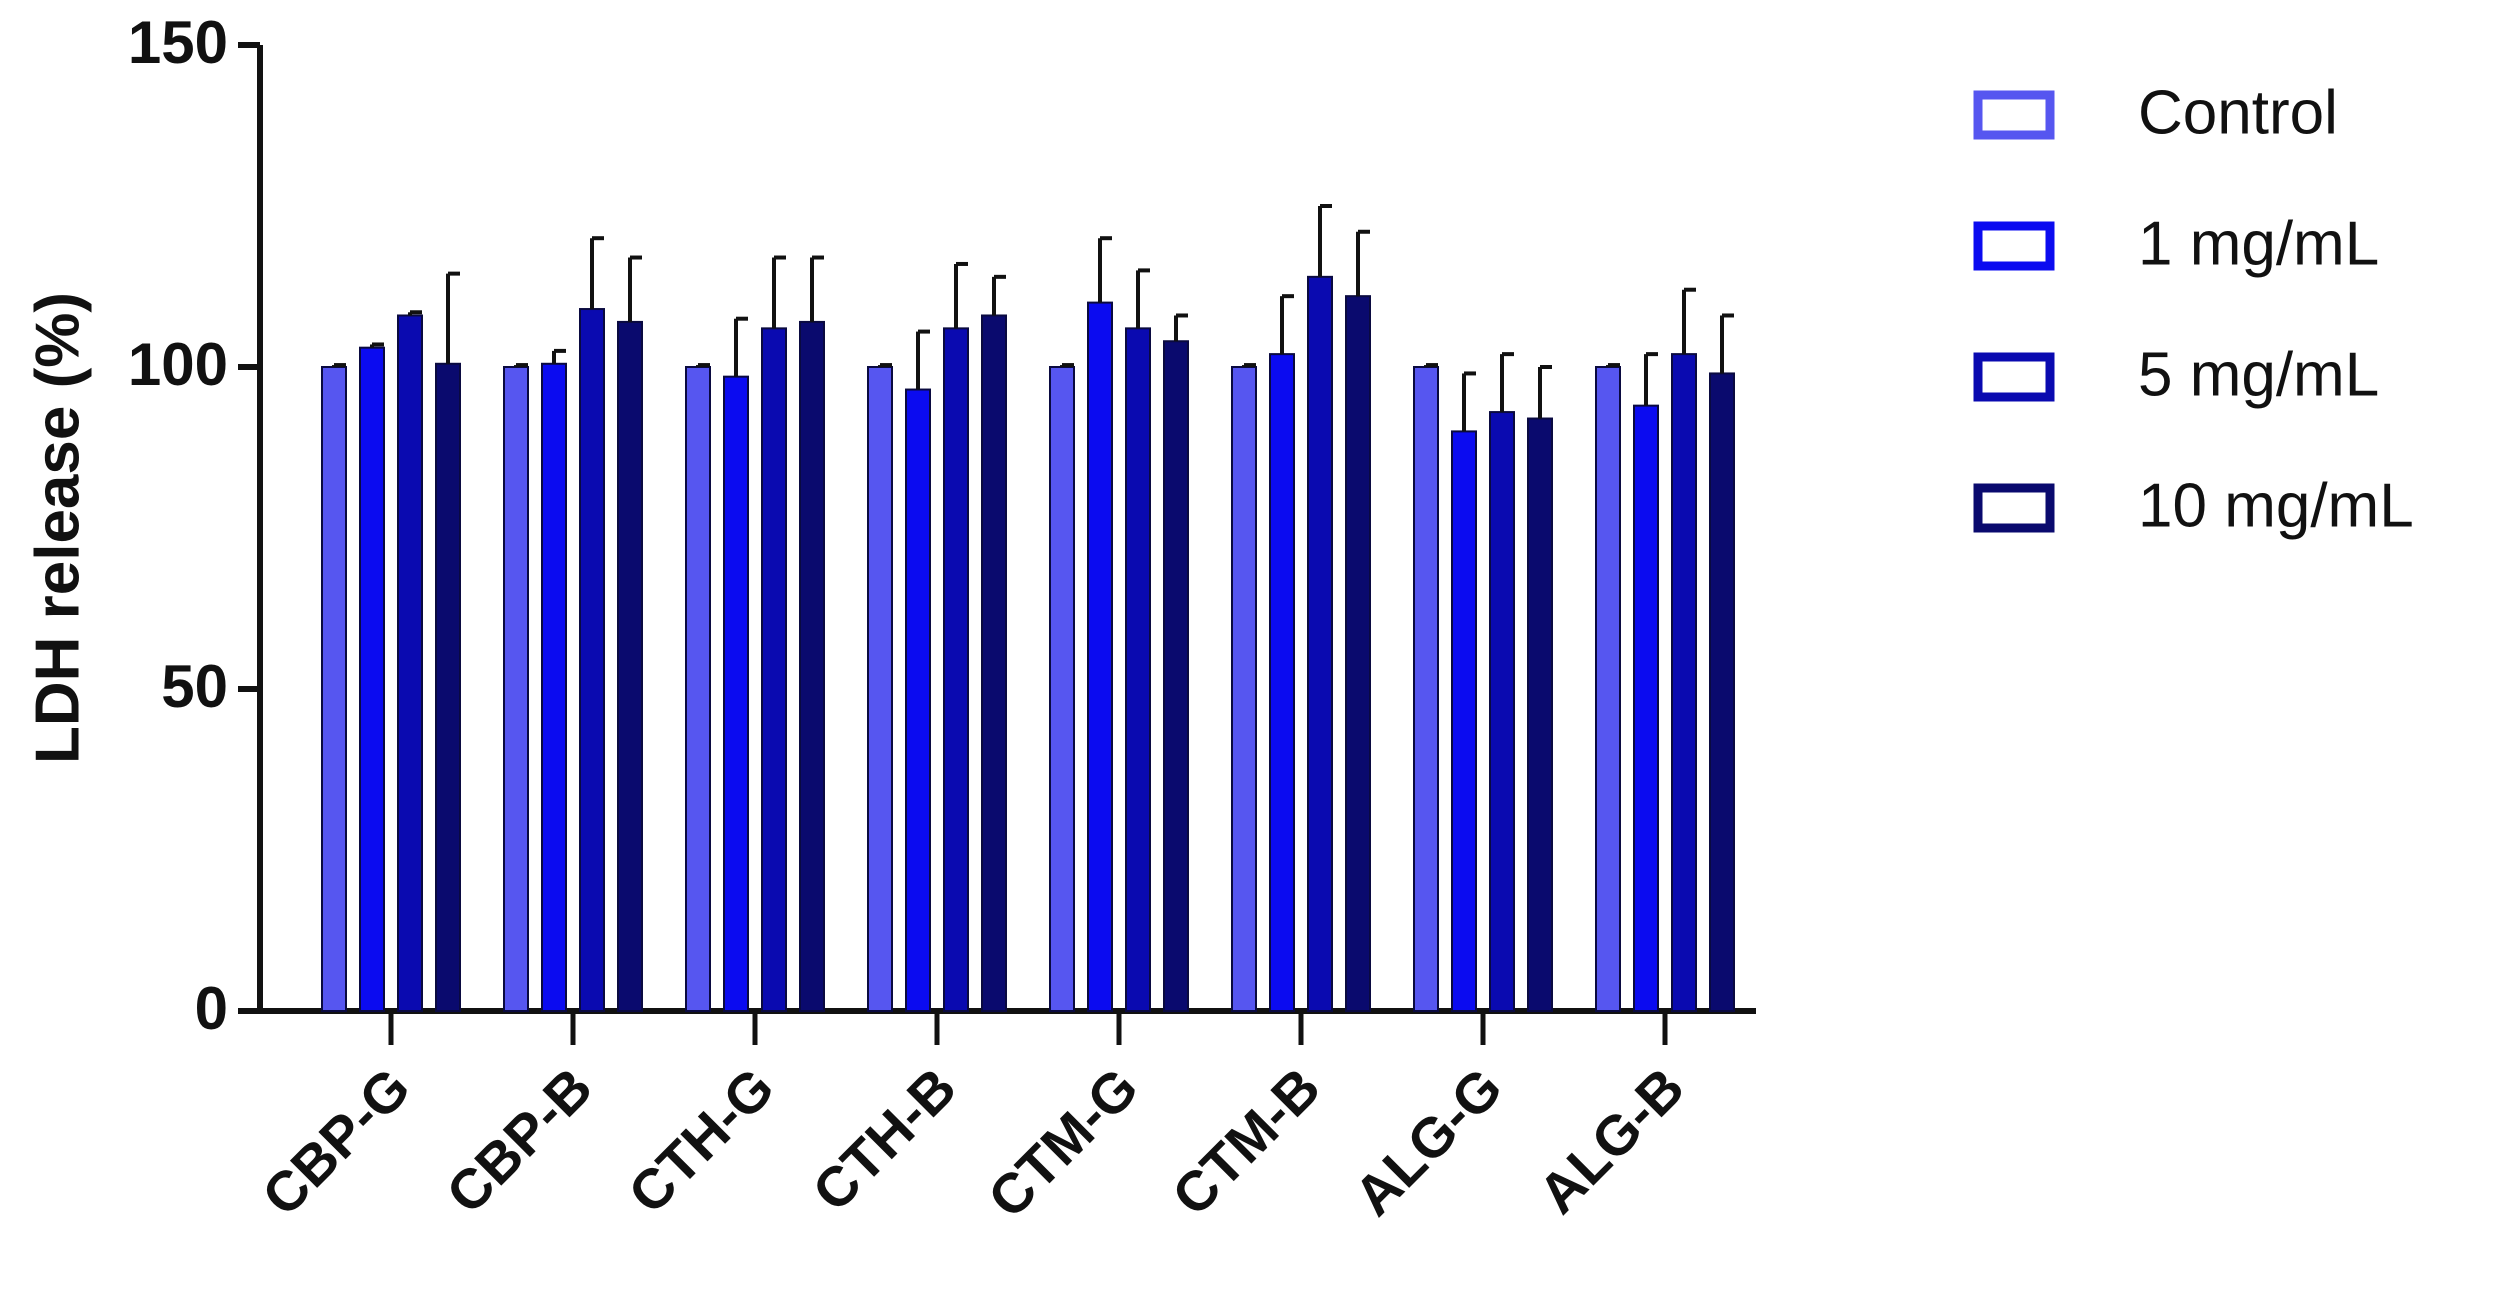 This screenshot has width=2504, height=1293. Describe the element at coordinates (57, 528) in the screenshot. I see `y-axis-title: LDH release (%)` at that location.